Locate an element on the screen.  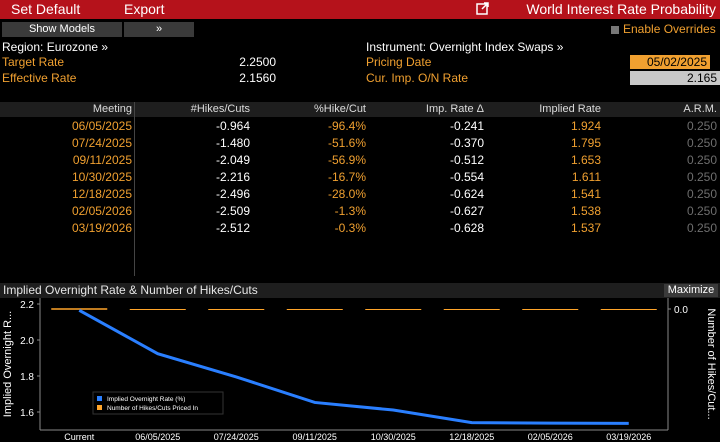
table-cell: -2.049 is located at coordinates (232, 160).